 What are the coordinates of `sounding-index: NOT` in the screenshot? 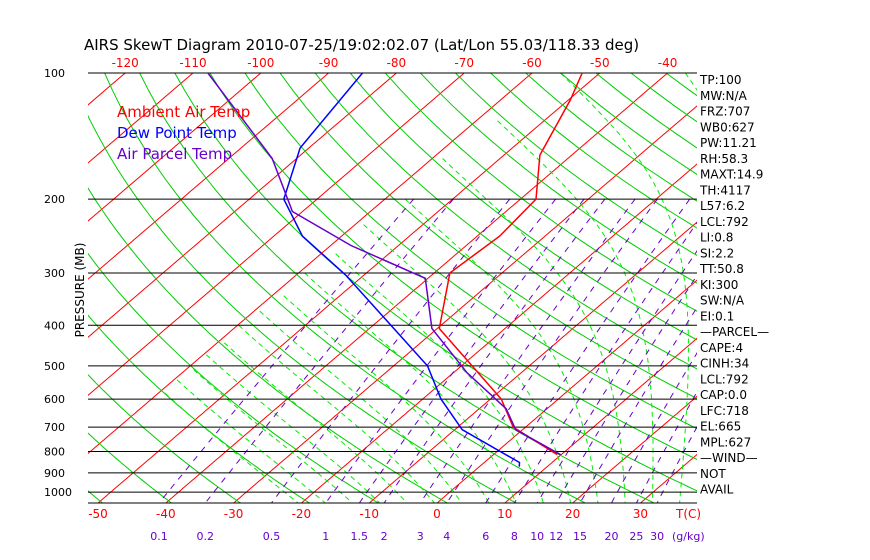 It's located at (713, 474).